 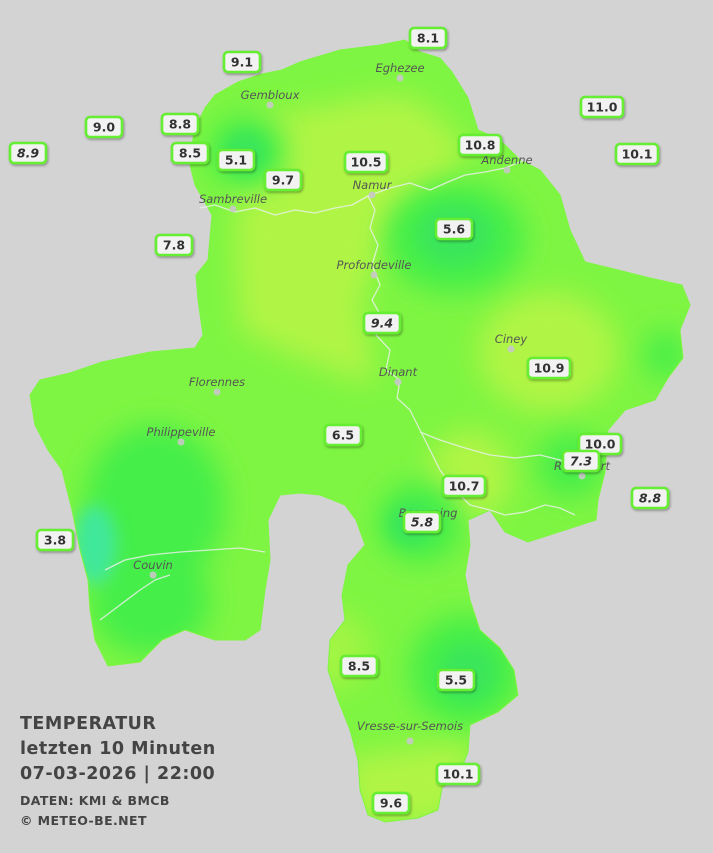 I want to click on station-badge: 8.1, so click(x=428, y=38).